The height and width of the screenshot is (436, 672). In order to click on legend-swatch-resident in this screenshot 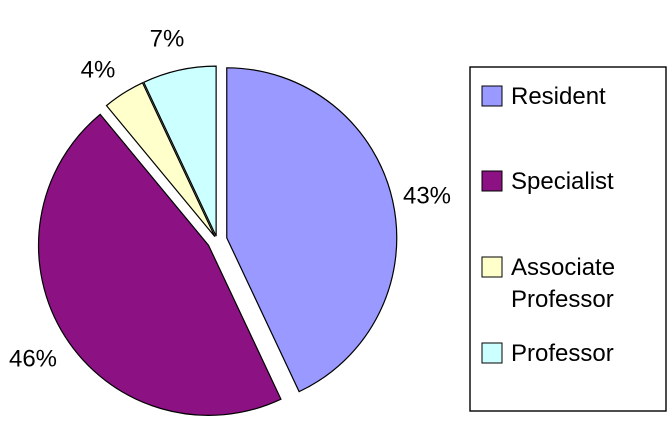, I will do `click(492, 96)`.